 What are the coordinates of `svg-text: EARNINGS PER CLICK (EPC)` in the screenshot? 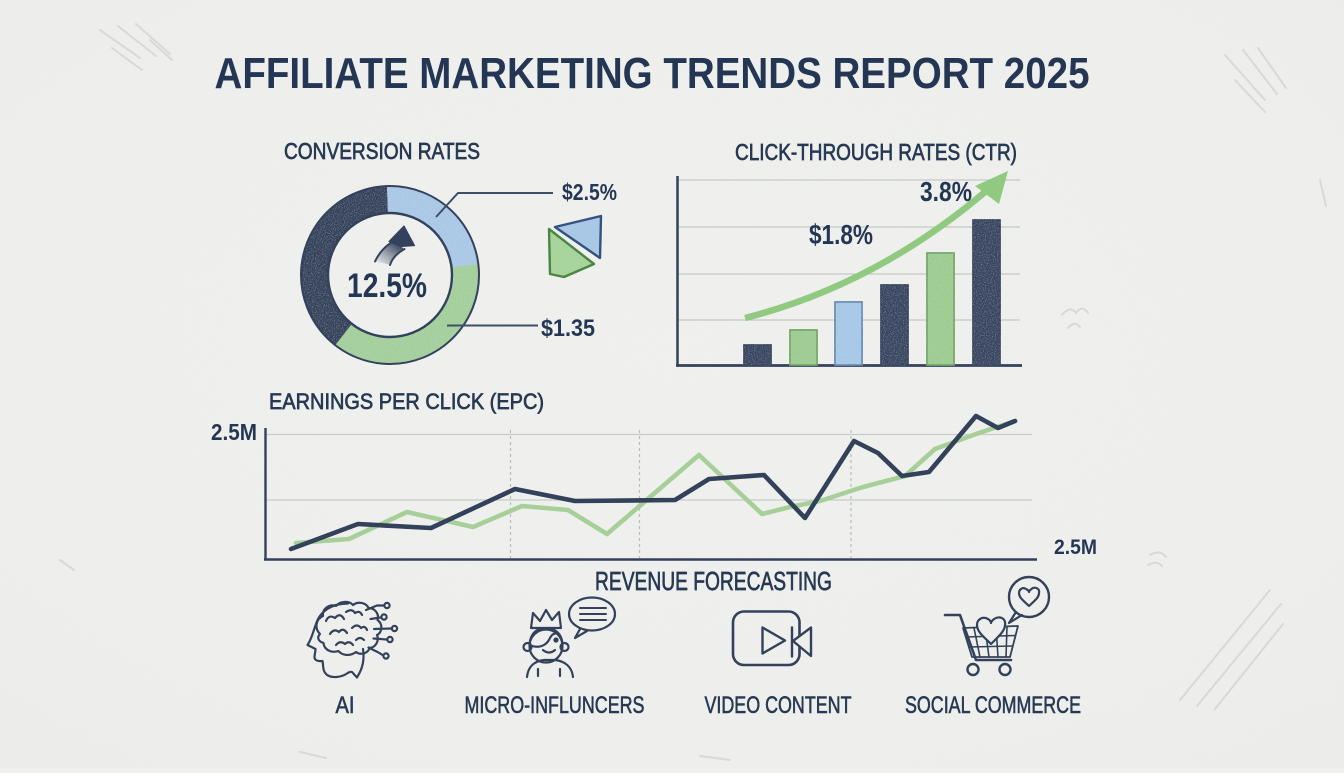 It's located at (406, 401).